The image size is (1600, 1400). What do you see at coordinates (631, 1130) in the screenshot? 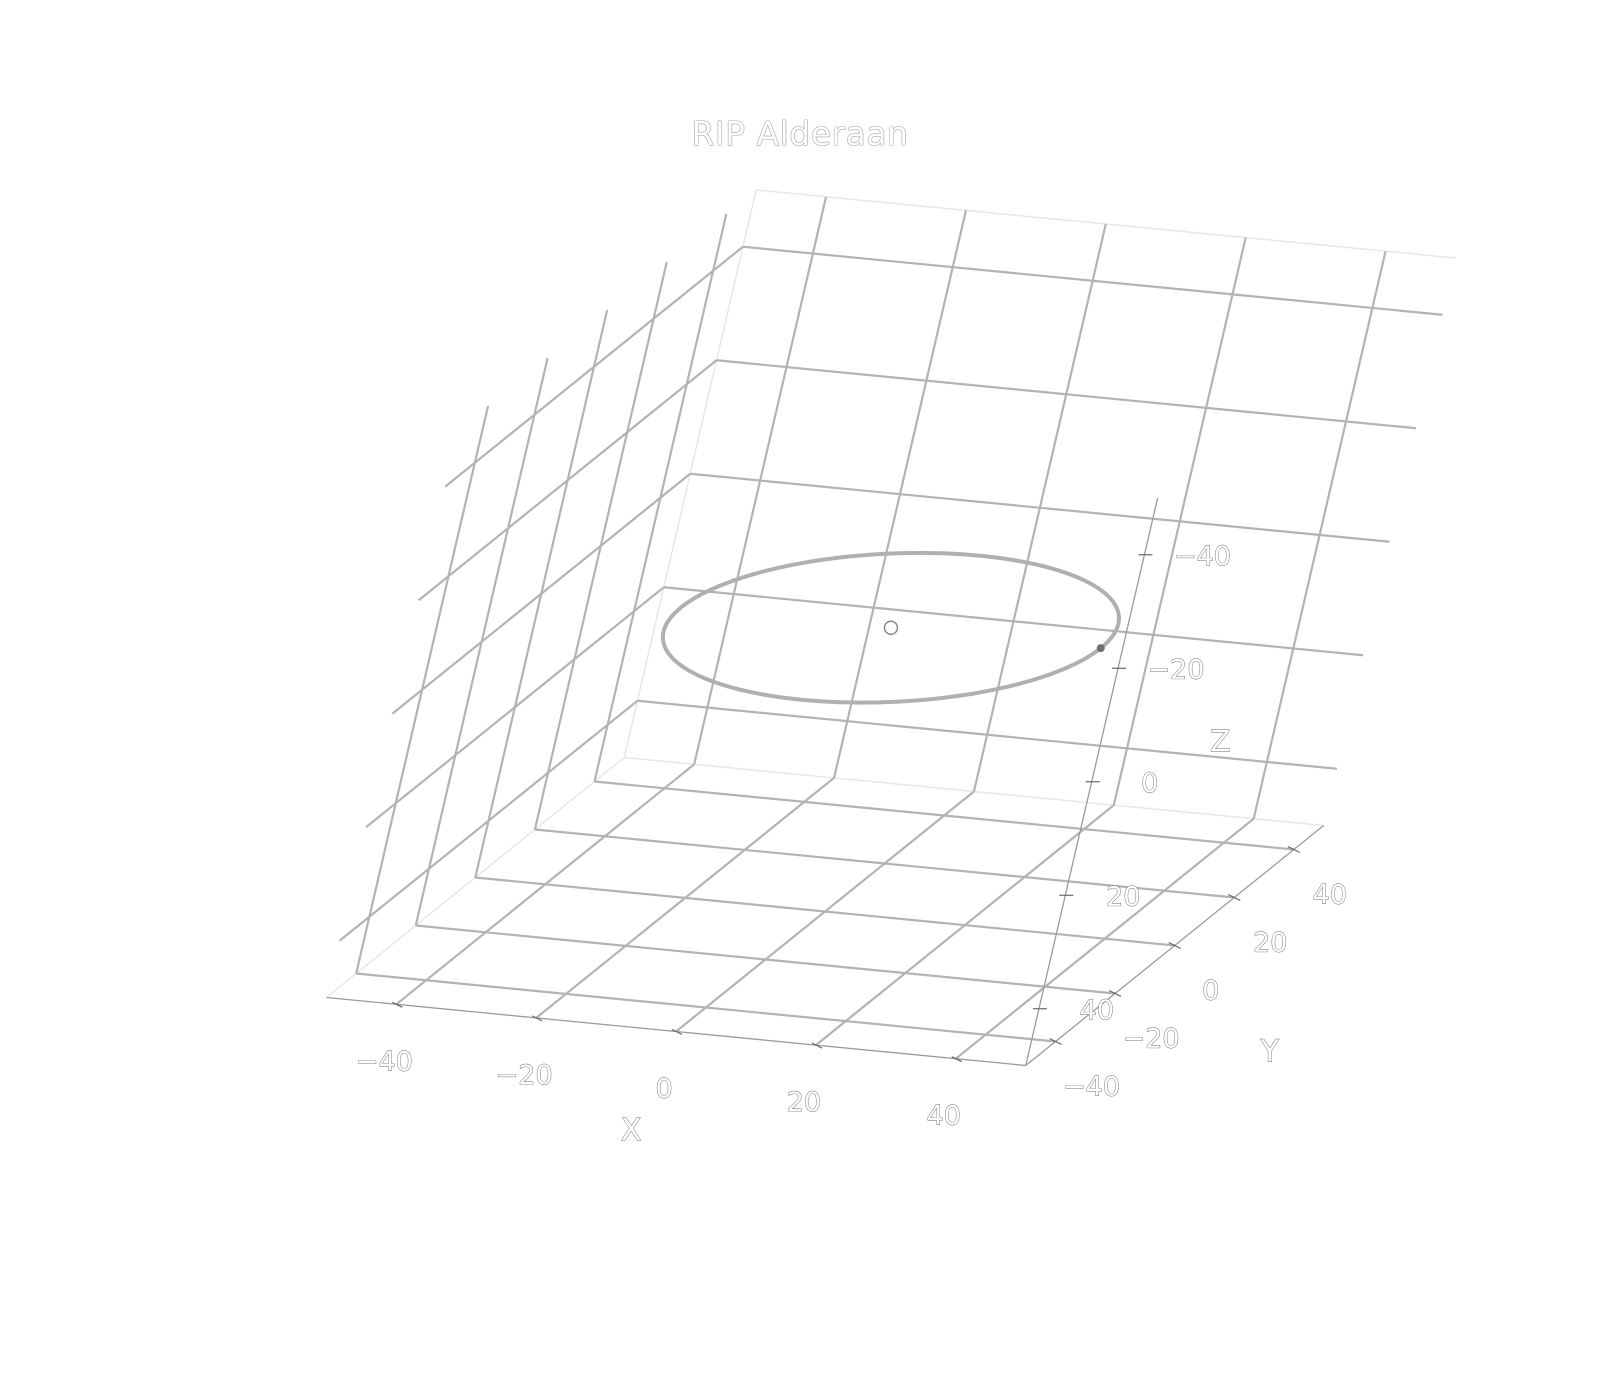
I see `x-axis-title: X` at bounding box center [631, 1130].